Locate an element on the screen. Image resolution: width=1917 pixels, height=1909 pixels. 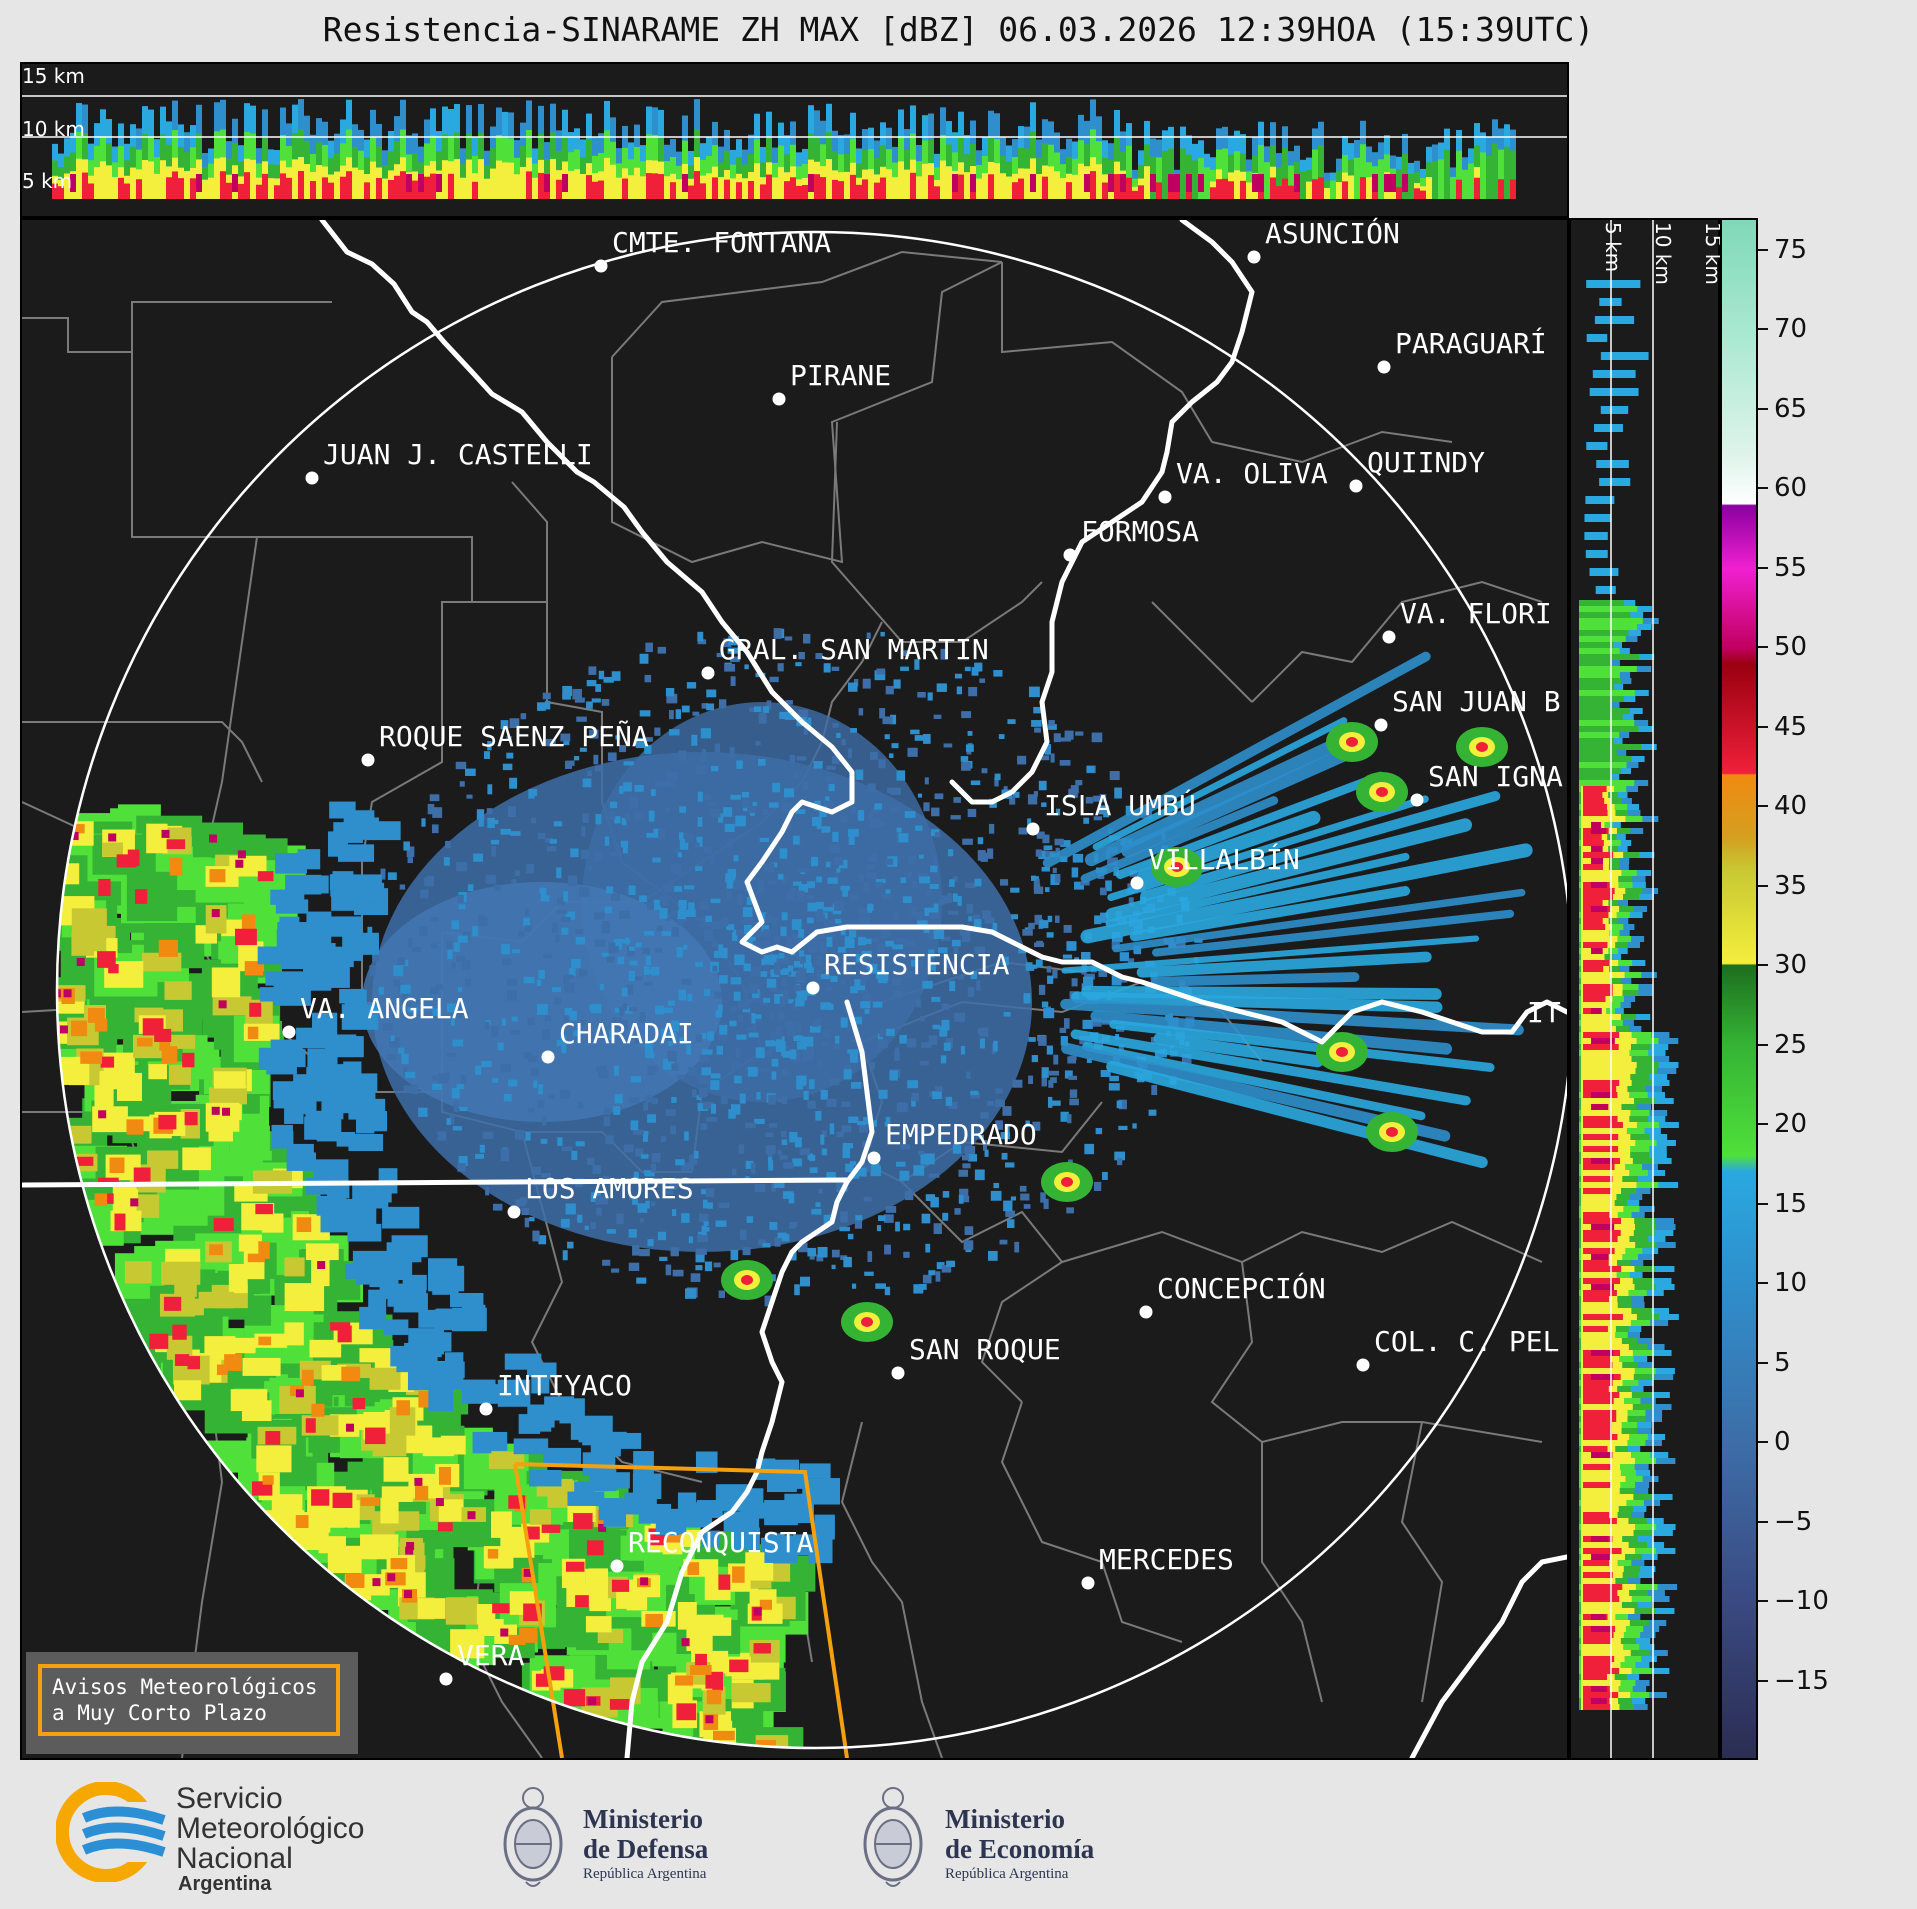
colorbar-tick-label: 55 is located at coordinates (1791, 567).